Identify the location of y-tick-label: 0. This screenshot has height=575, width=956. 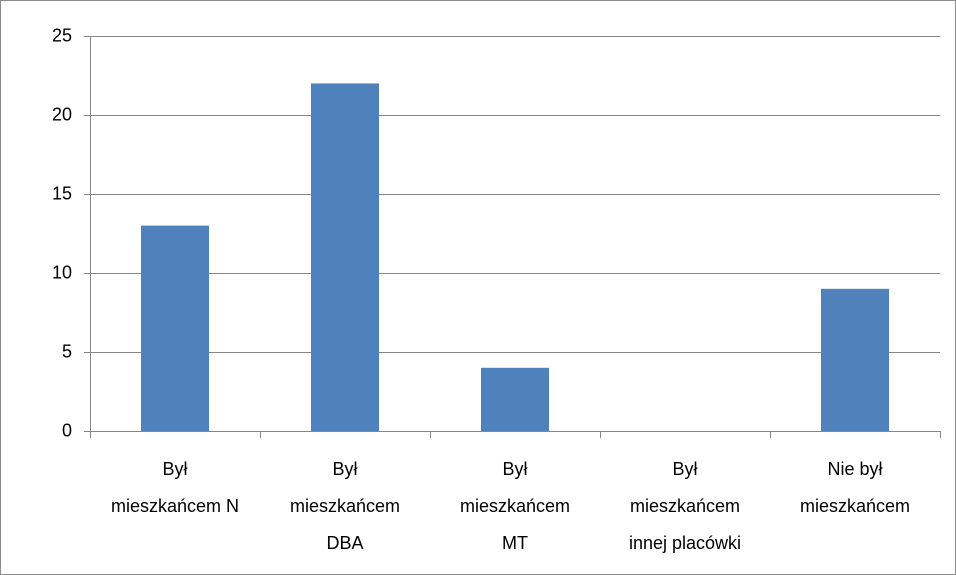
(67, 430).